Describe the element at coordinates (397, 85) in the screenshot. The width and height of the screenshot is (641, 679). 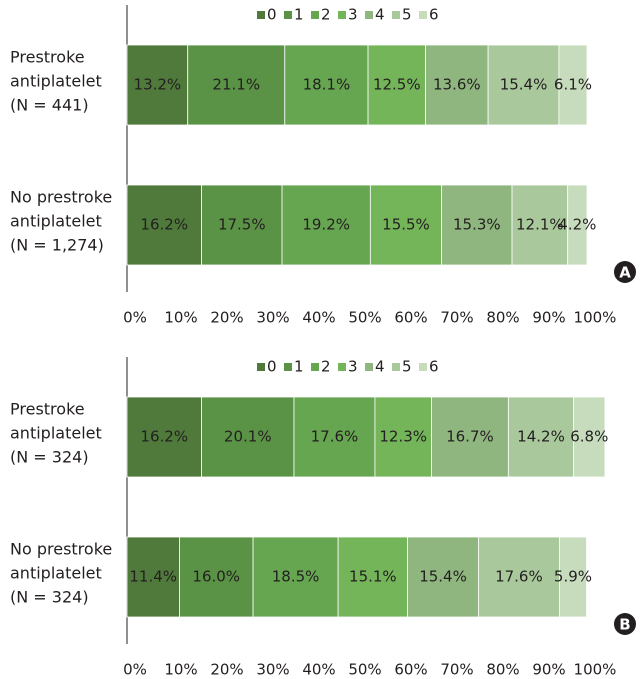
I see `value-label: 12.5%` at that location.